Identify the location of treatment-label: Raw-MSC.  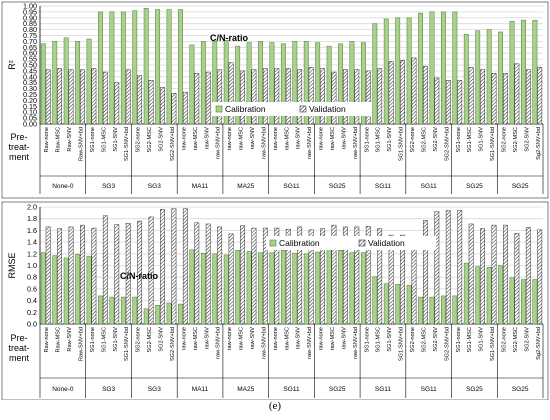
(59, 339).